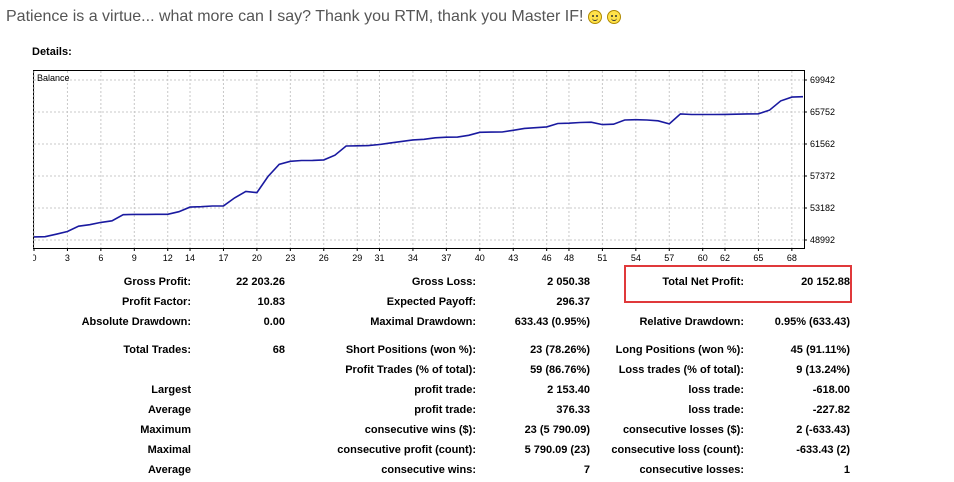 This screenshot has height=482, width=954. What do you see at coordinates (446, 258) in the screenshot?
I see `x-tick-label: 37` at bounding box center [446, 258].